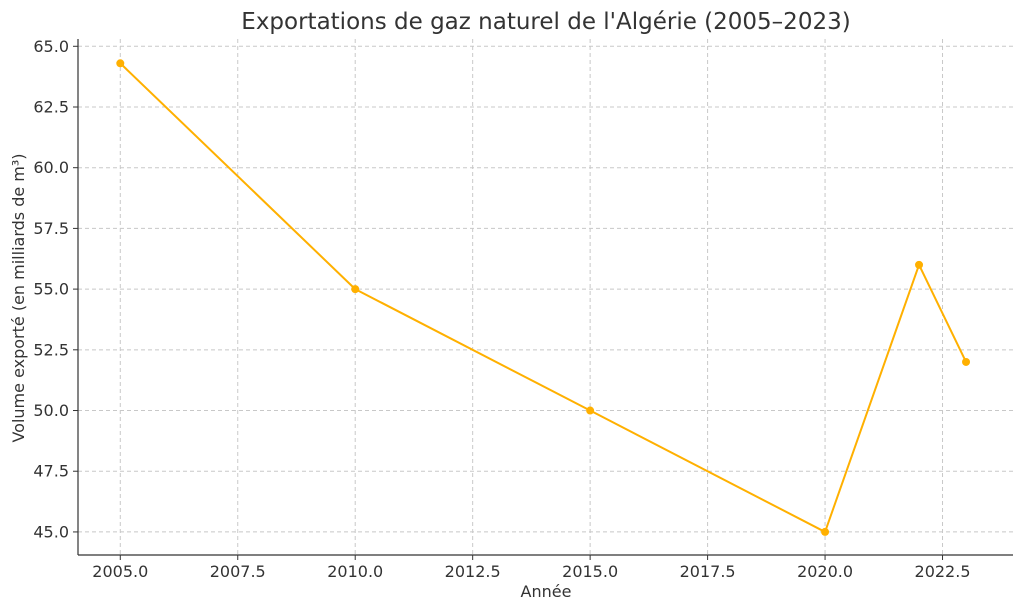  Describe the element at coordinates (355, 571) in the screenshot. I see `x-tick-label: 2010.0` at that location.